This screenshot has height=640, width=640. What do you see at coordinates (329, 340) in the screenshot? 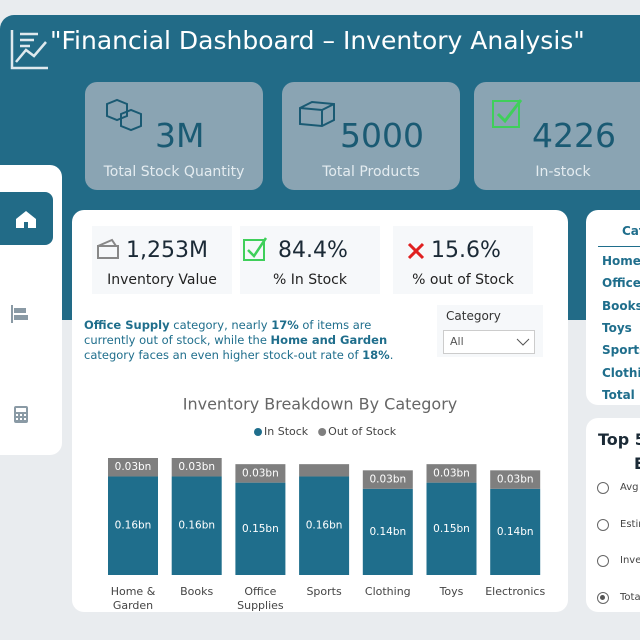
I see `narrative-text: Home and Garden` at bounding box center [329, 340].